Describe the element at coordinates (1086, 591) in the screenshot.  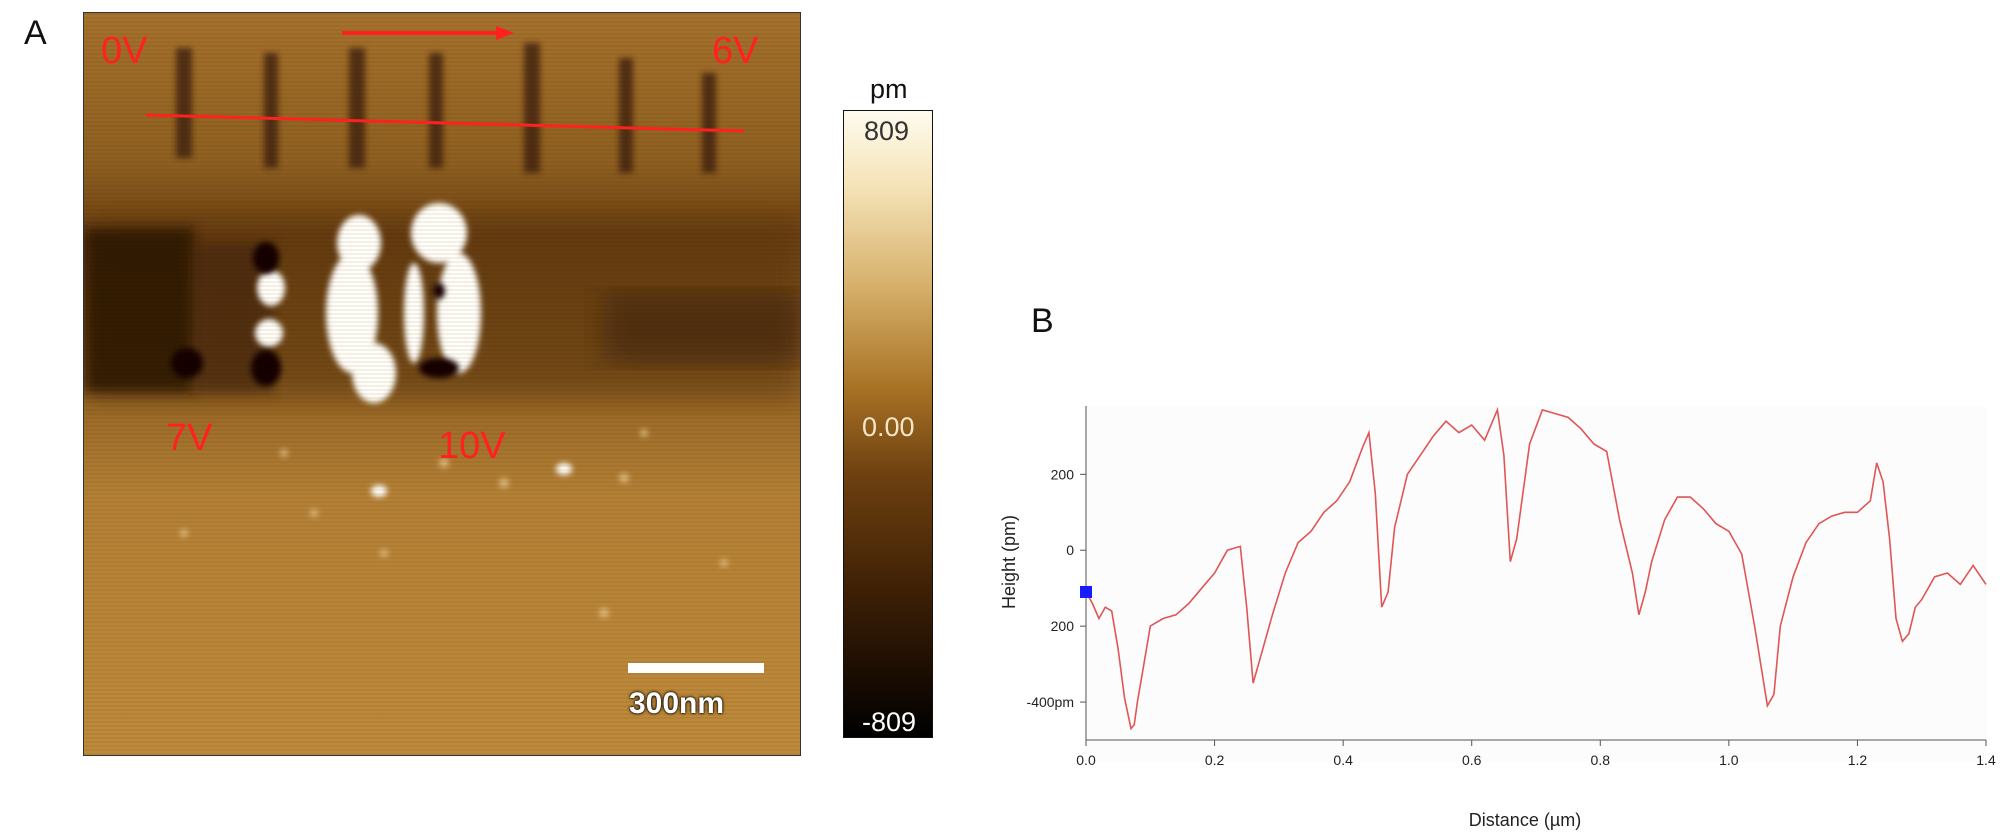
I see `cursor-marker` at that location.